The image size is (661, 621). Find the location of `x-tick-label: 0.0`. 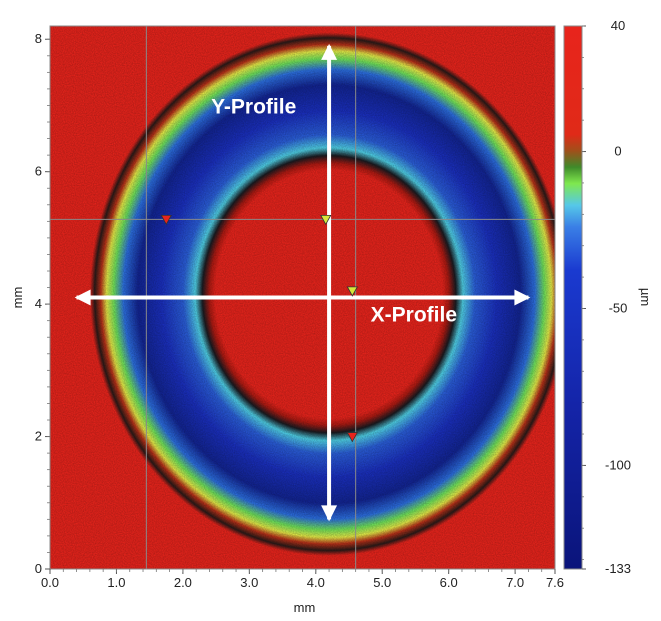

x-tick-label: 0.0 is located at coordinates (50, 582).